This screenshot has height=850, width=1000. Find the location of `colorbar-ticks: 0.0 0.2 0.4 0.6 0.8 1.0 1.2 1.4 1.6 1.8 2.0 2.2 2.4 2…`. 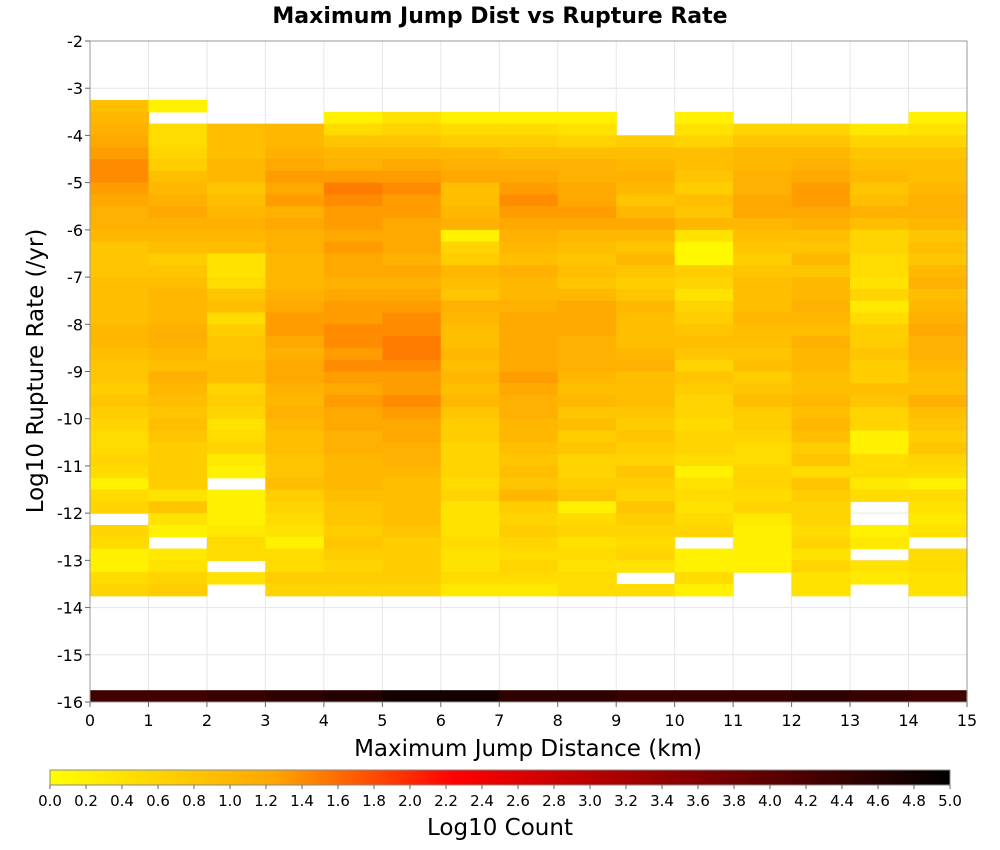

colorbar-ticks: 0.0 0.2 0.4 0.6 0.8 1.0 1.2 1.4 1.6 1.8 2.0 2.2 2.4 2… is located at coordinates (500, 797).